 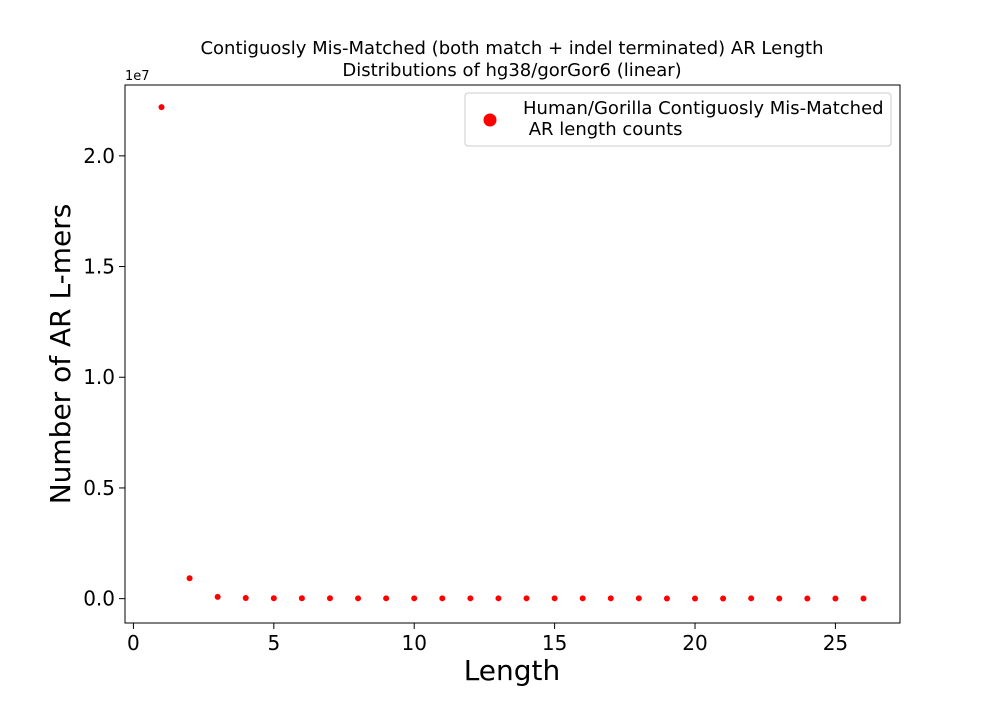 What do you see at coordinates (273, 643) in the screenshot?
I see `x-tick-label: 5` at bounding box center [273, 643].